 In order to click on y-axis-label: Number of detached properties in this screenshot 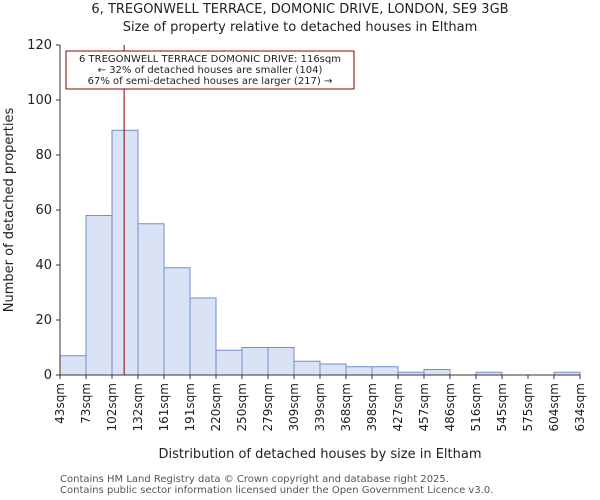, I will do `click(9, 210)`.